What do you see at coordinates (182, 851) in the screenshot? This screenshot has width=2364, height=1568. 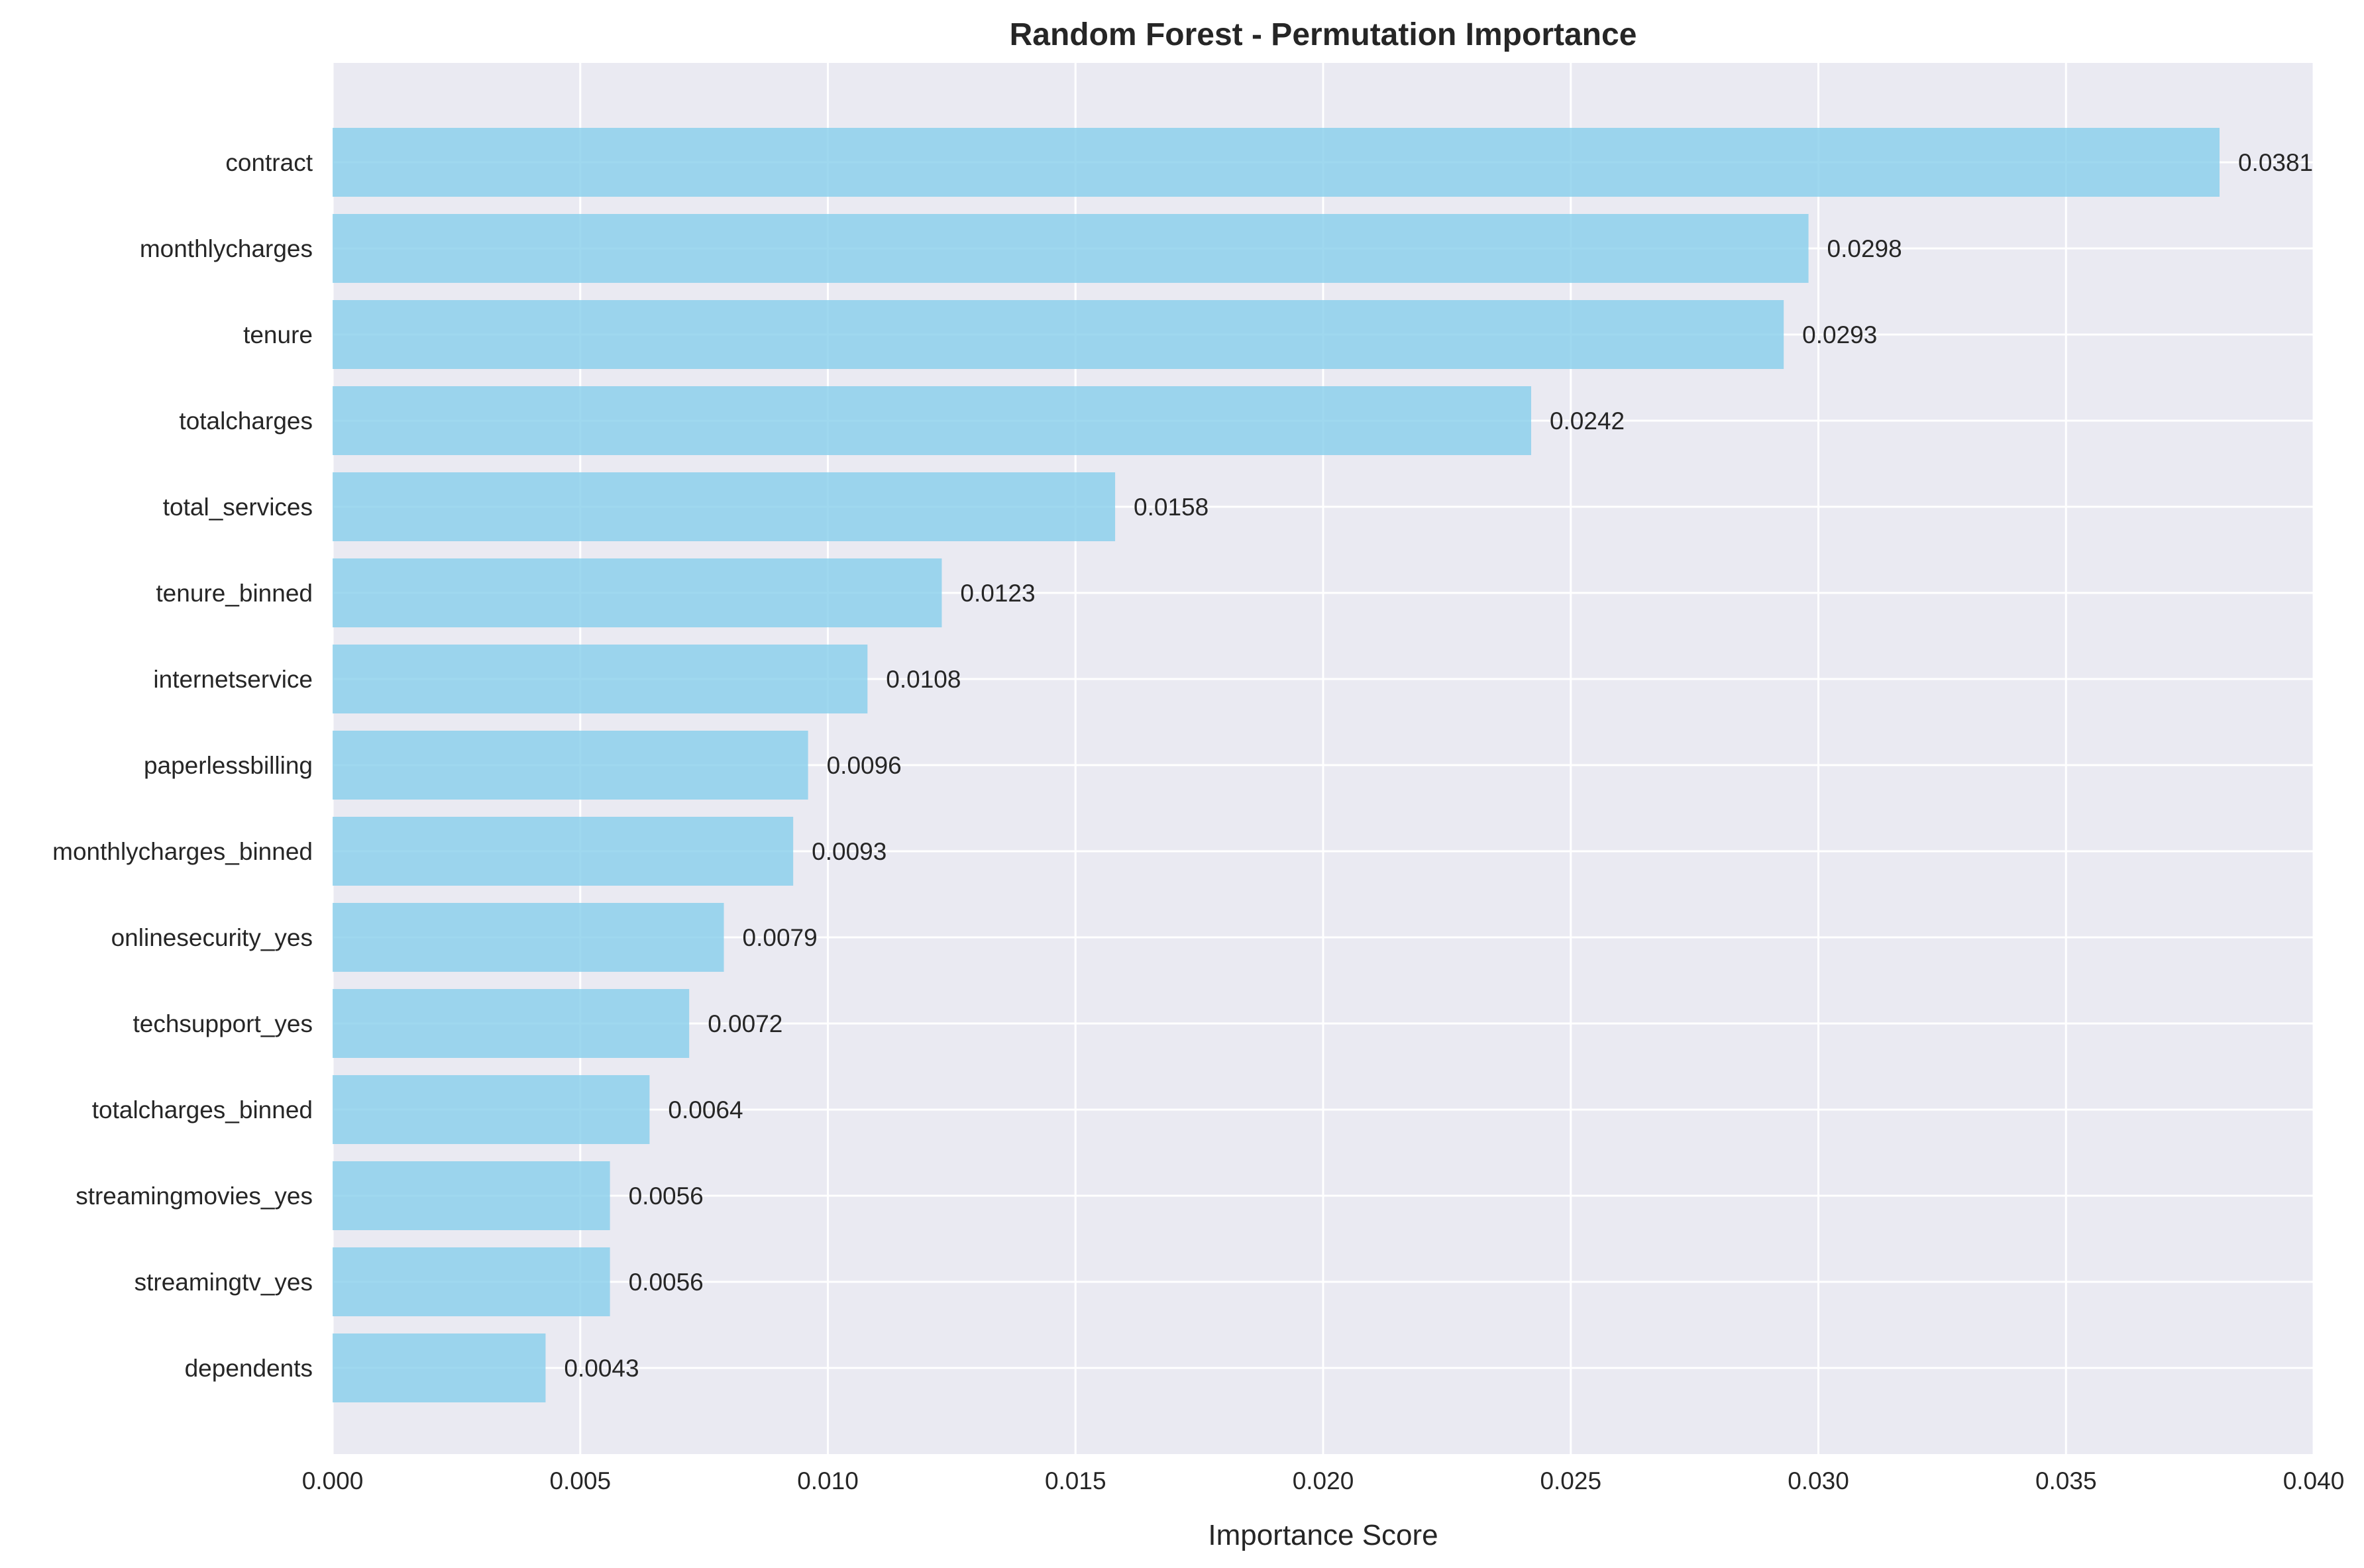 I see `y-tick-label: monthlycharges_binned` at bounding box center [182, 851].